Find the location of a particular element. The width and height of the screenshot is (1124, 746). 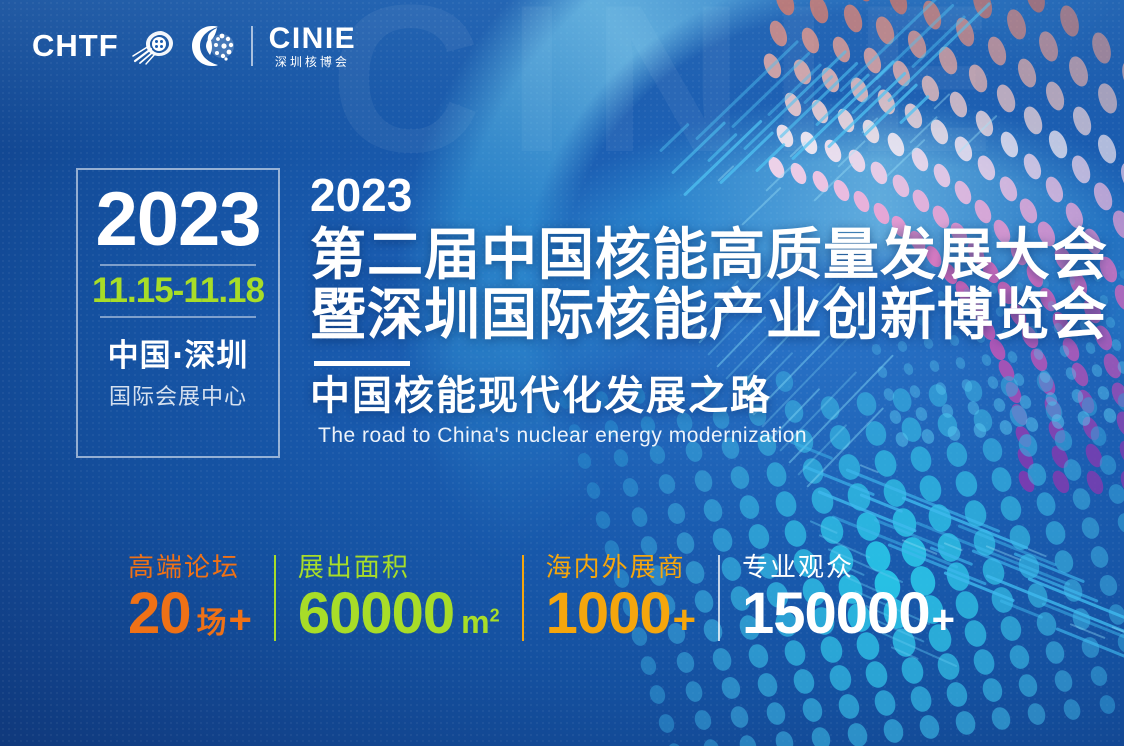

datebox-rule-top is located at coordinates (178, 264).